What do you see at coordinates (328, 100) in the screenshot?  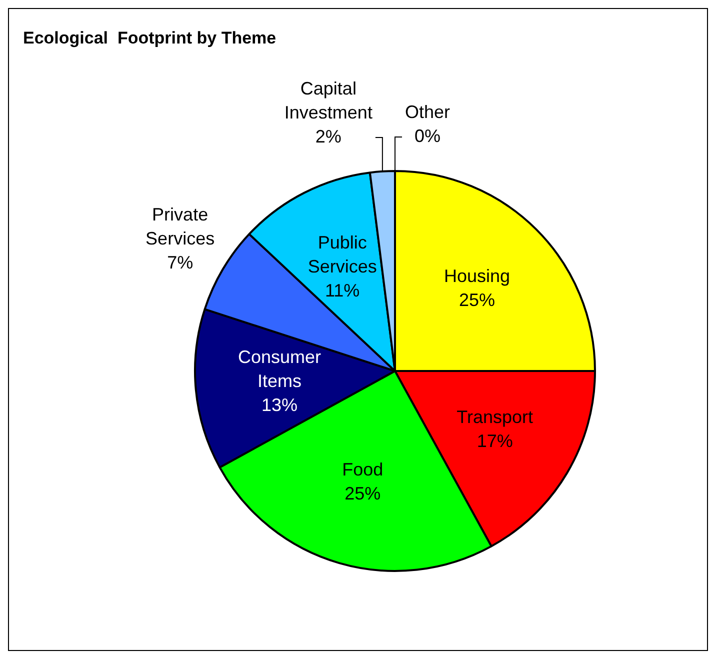 I see `slice-label: Capital Investment` at bounding box center [328, 100].